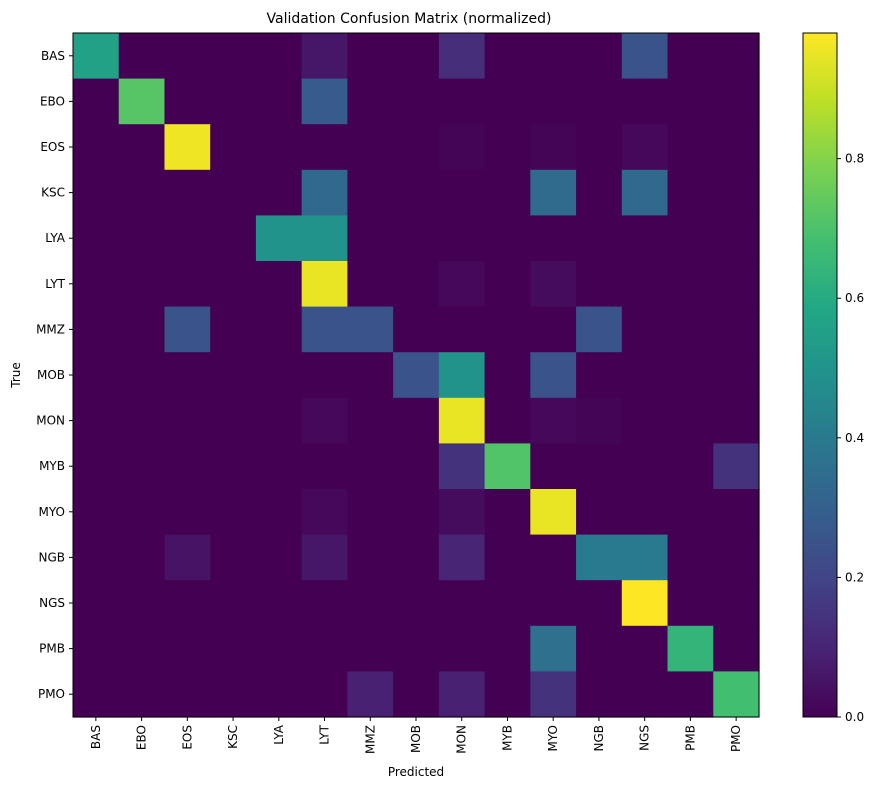  What do you see at coordinates (690, 738) in the screenshot?
I see `x-tick-label: PMB` at bounding box center [690, 738].